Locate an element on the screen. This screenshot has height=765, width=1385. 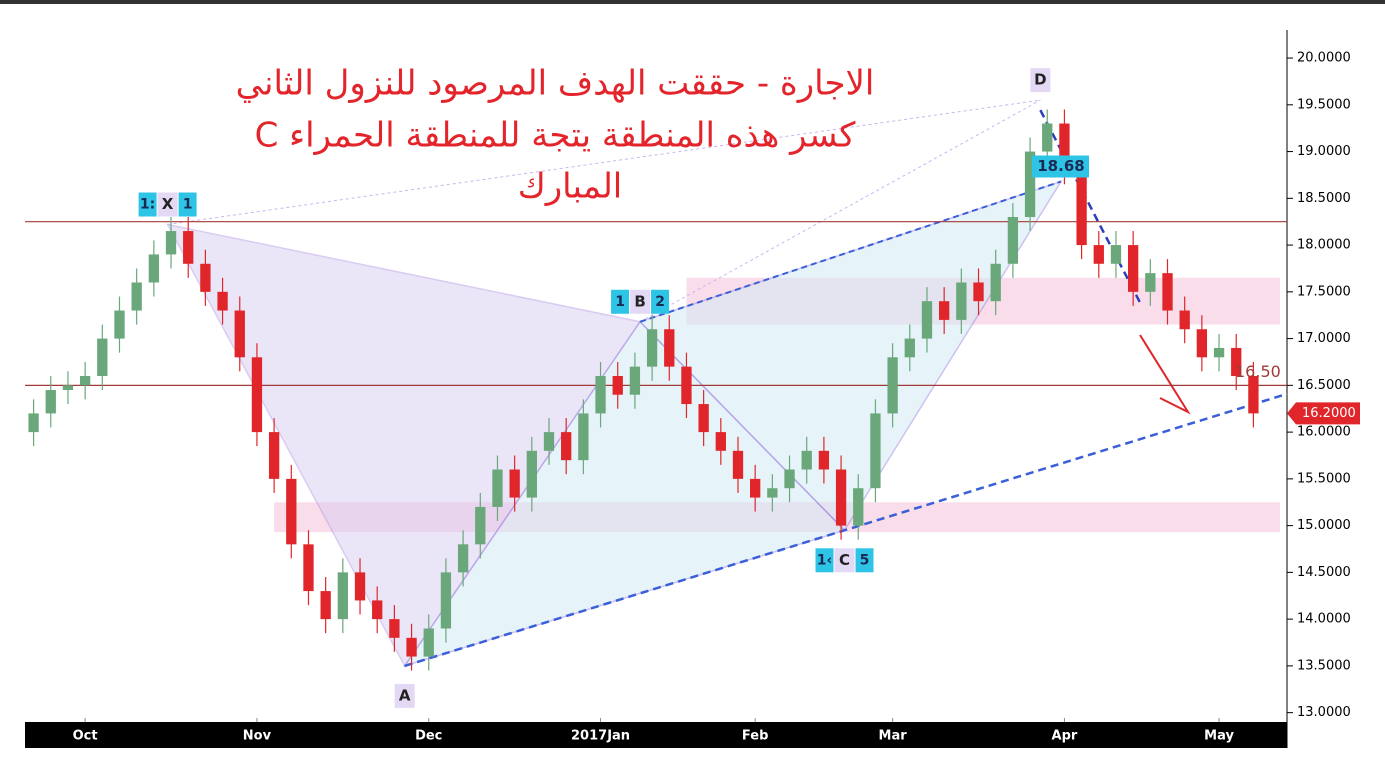
red-arrow is located at coordinates (1165, 374).